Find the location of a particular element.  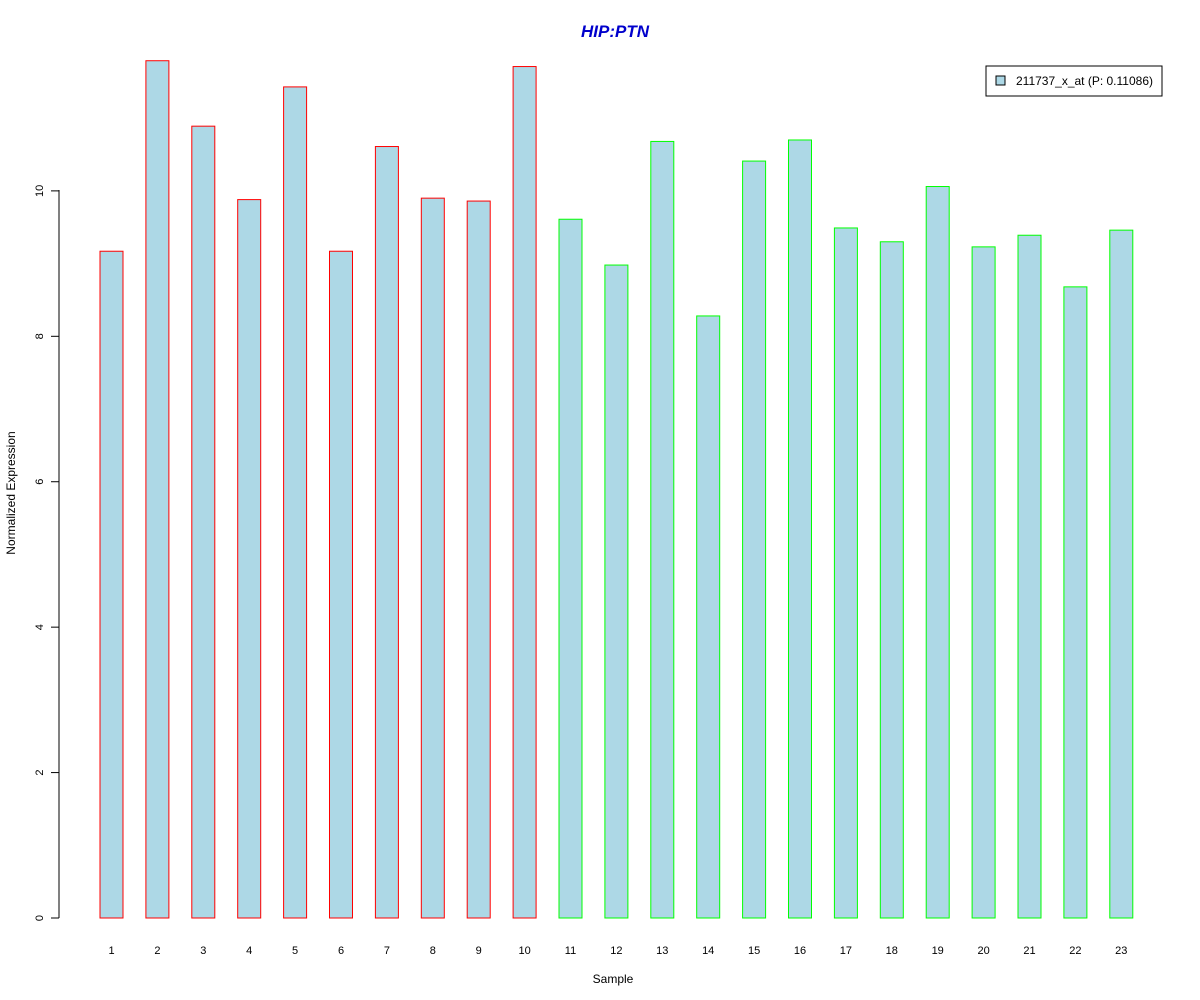

chart-title: HIP:PTN is located at coordinates (615, 31).